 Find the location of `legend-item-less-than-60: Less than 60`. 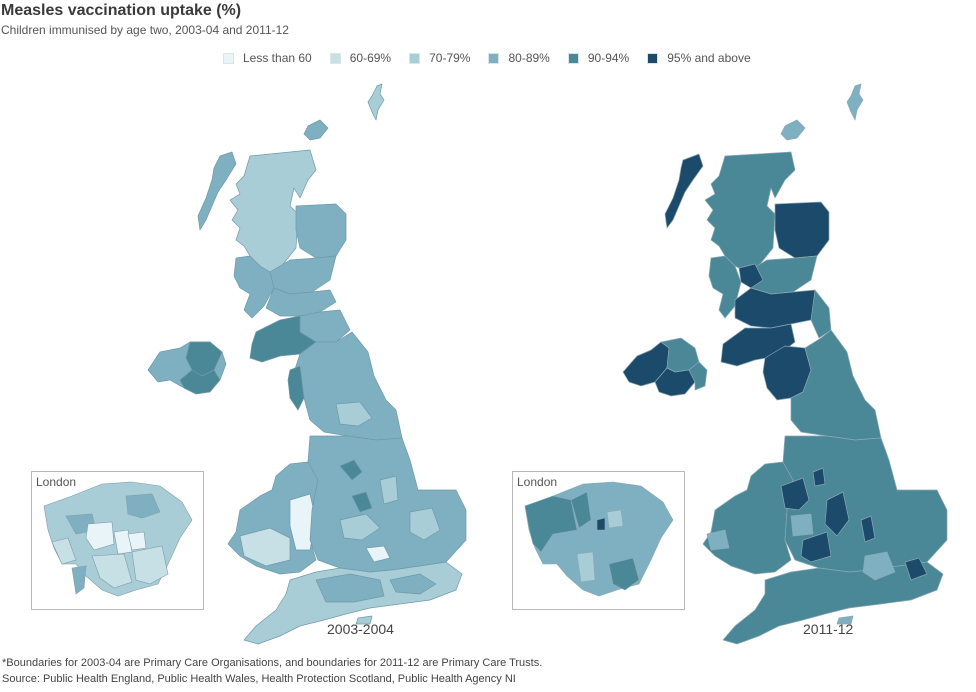

legend-item-less-than-60: Less than 60 is located at coordinates (267, 58).